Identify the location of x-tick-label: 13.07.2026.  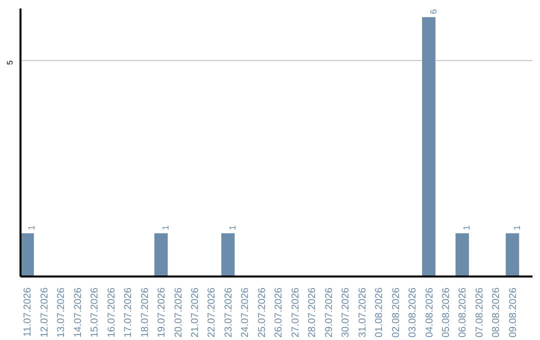
(62, 312).